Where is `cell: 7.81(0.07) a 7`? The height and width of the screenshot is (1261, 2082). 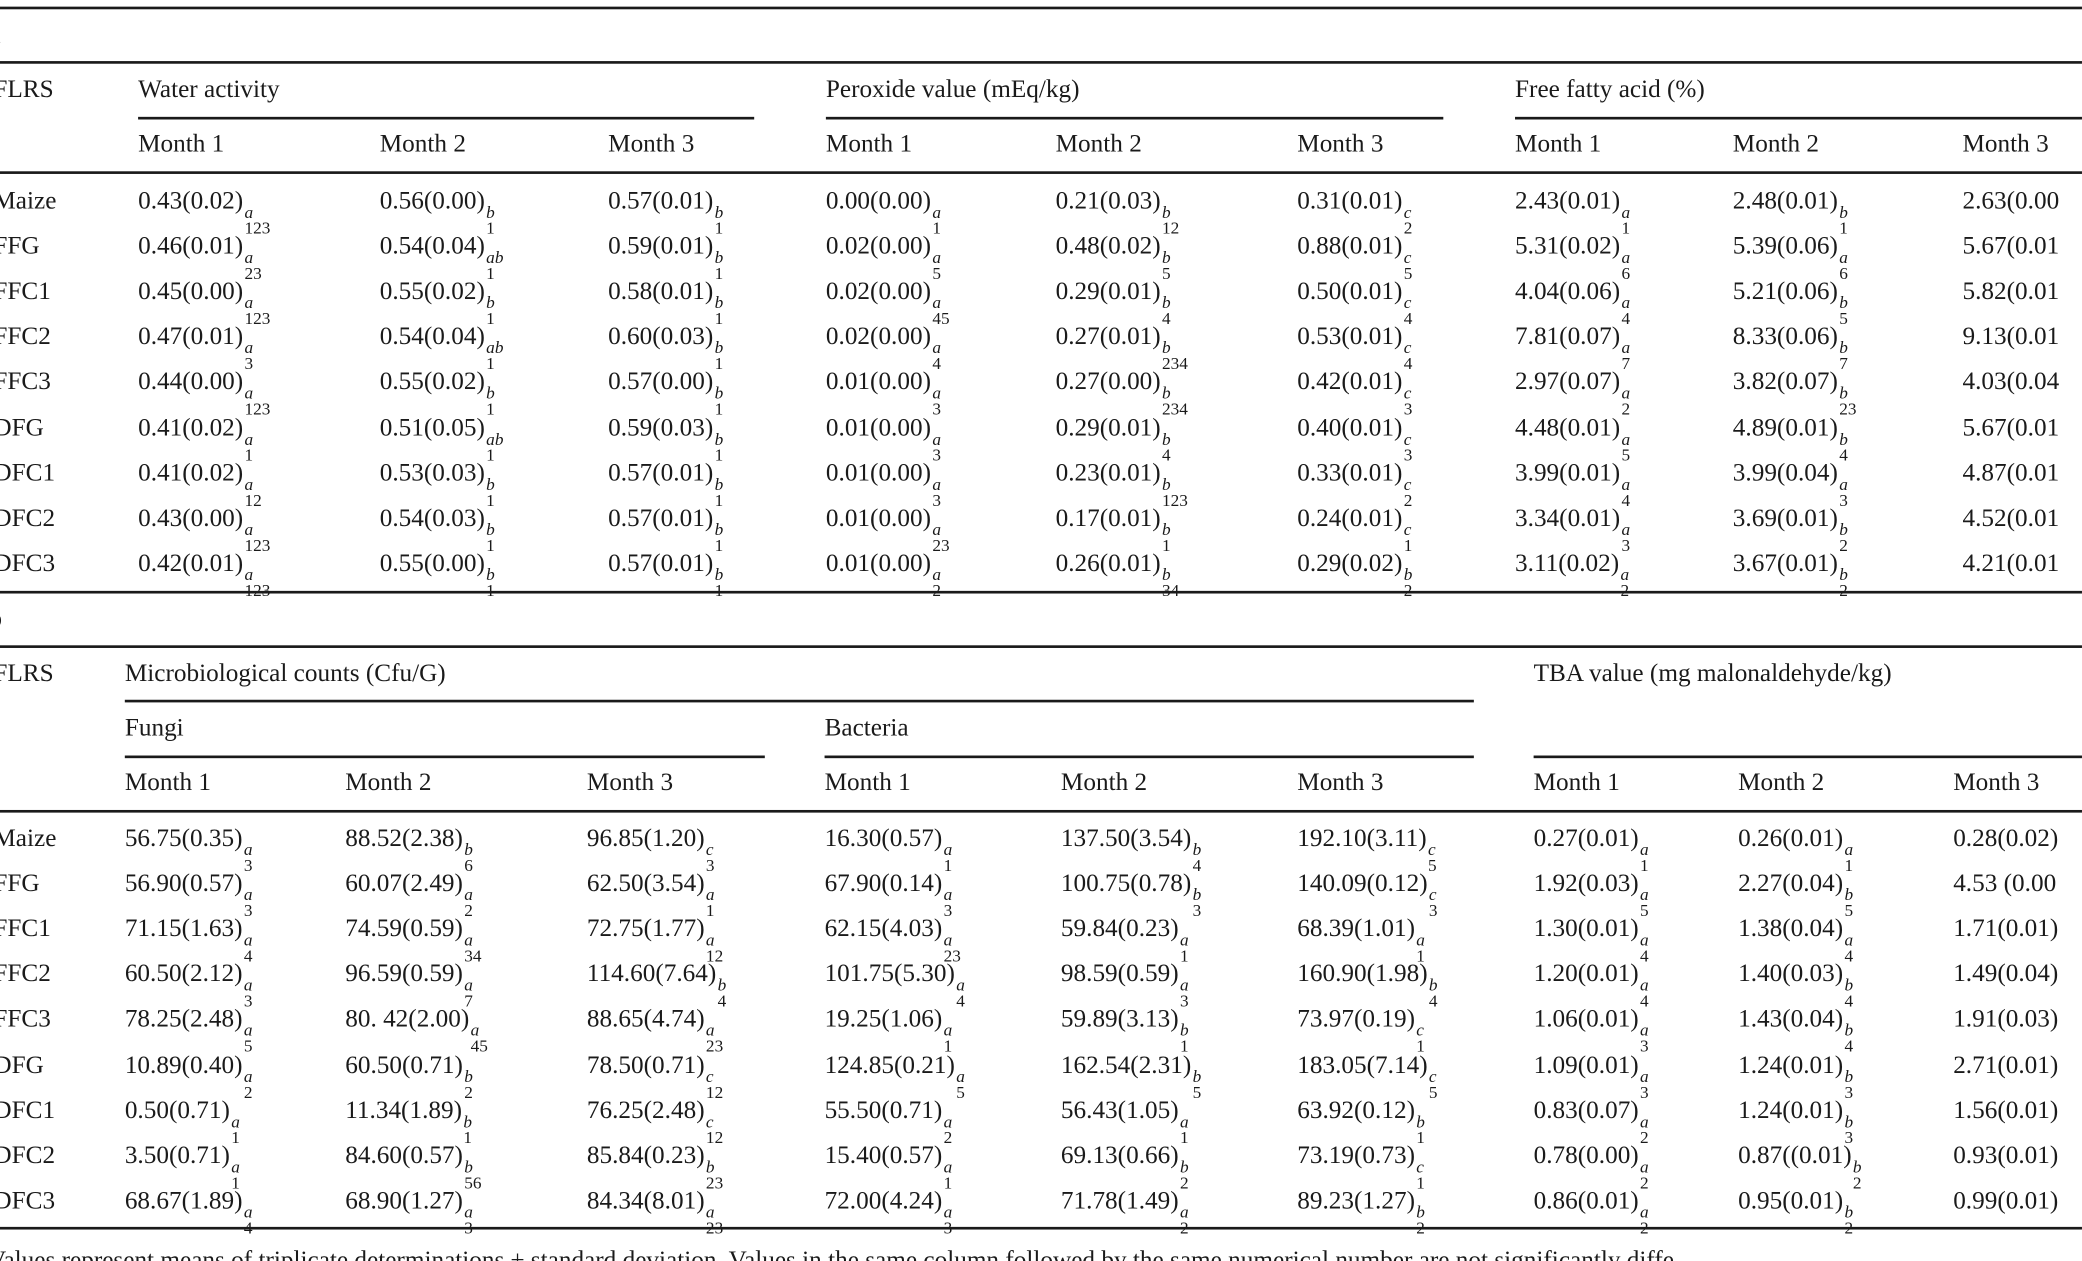
cell: 7.81(0.07) a 7 is located at coordinates (1572, 347).